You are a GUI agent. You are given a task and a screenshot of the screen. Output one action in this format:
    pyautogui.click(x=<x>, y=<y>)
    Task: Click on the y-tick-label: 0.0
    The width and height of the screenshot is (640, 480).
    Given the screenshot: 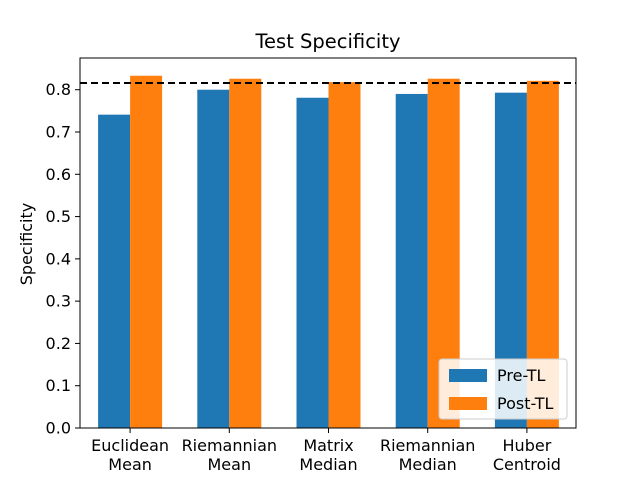 What is the action you would take?
    pyautogui.click(x=58, y=428)
    